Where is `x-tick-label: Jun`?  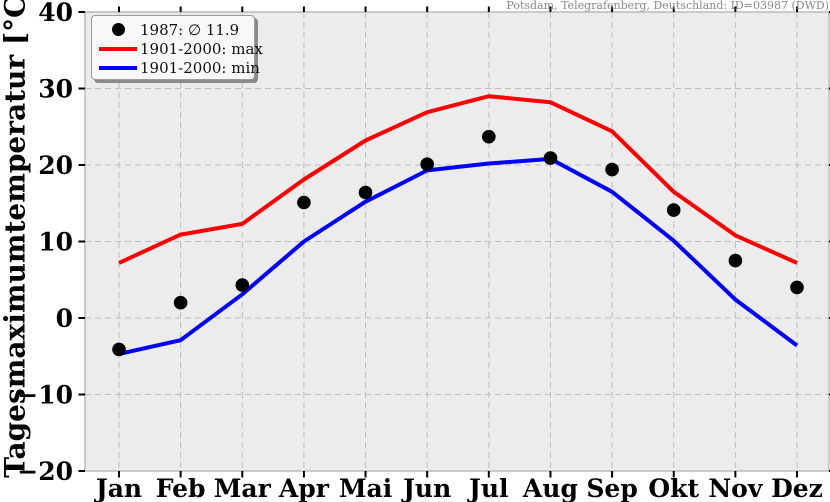 x-tick-label: Jun is located at coordinates (426, 488).